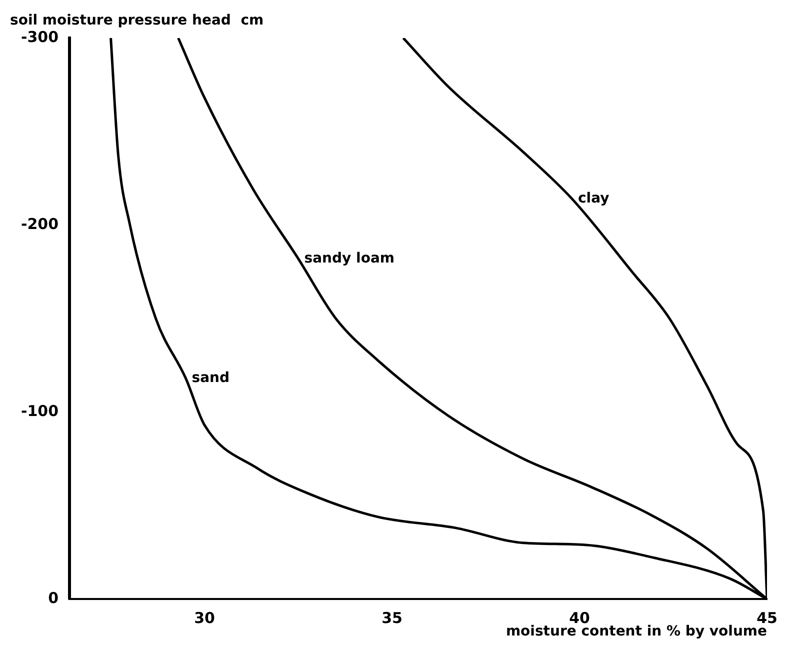  Describe the element at coordinates (349, 258) in the screenshot. I see `series-label: sandy loam` at that location.